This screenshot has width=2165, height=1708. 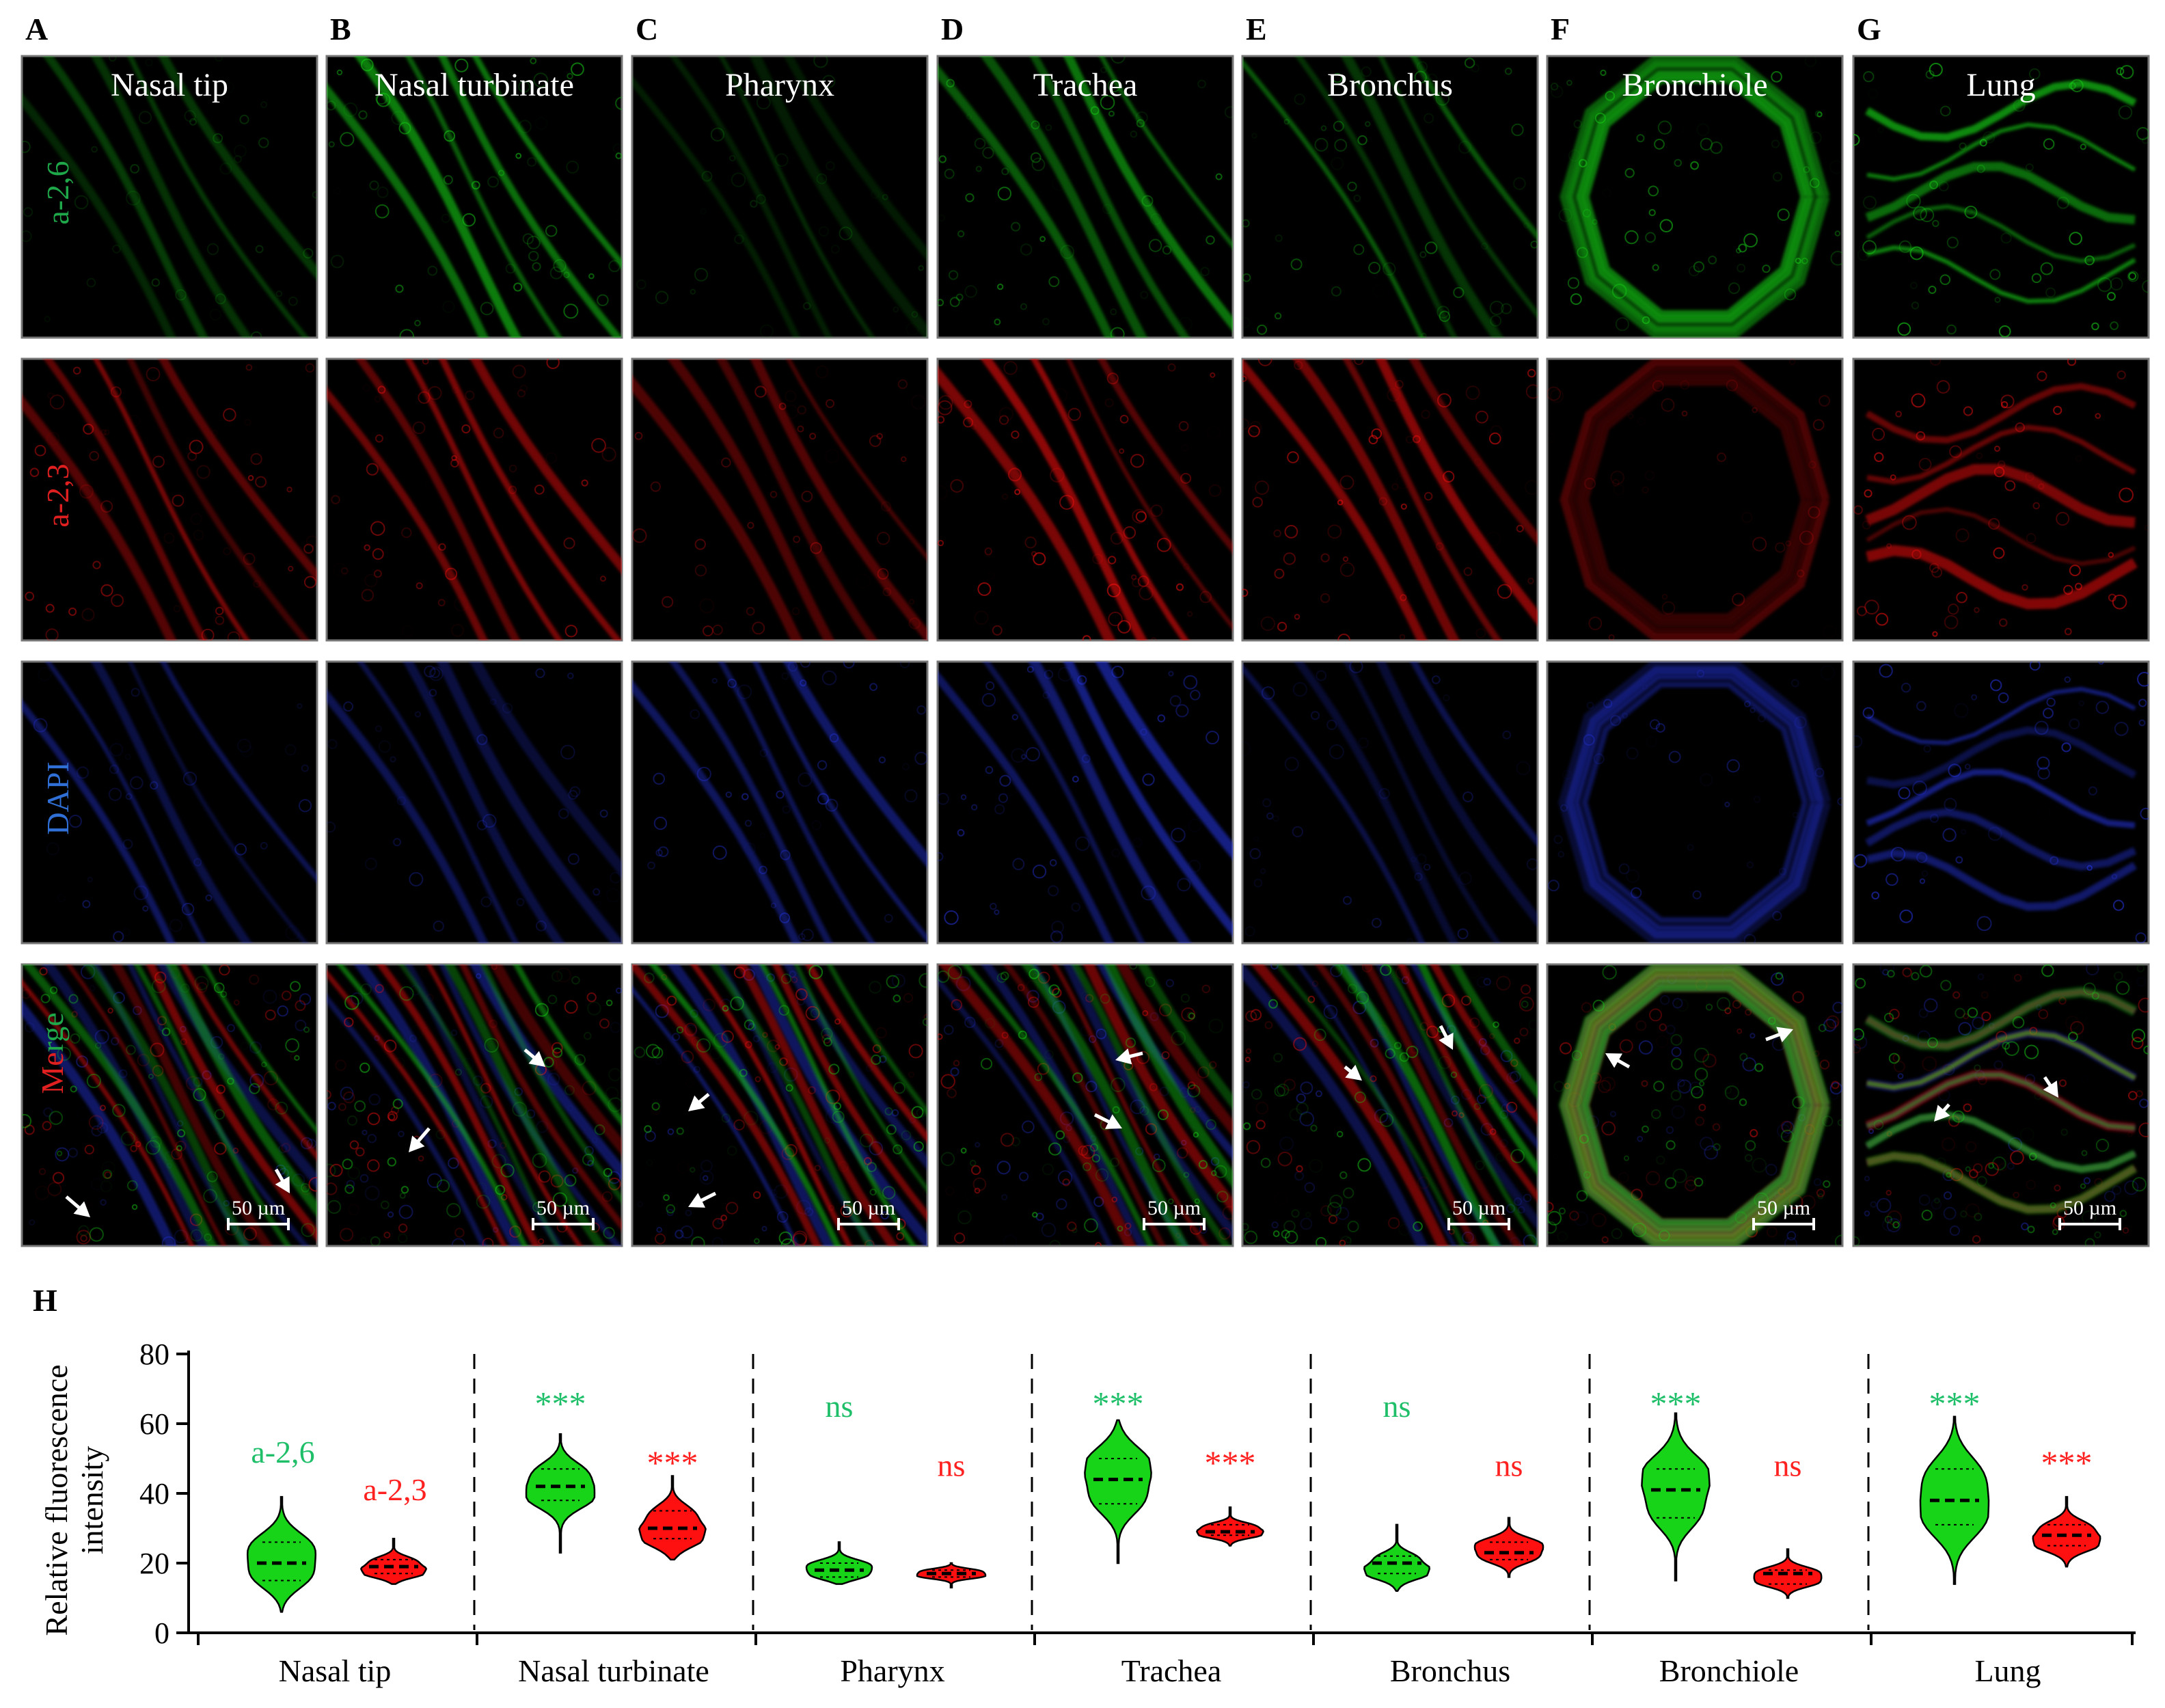 I want to click on tissue-title: Nasal turbinate, so click(x=474, y=85).